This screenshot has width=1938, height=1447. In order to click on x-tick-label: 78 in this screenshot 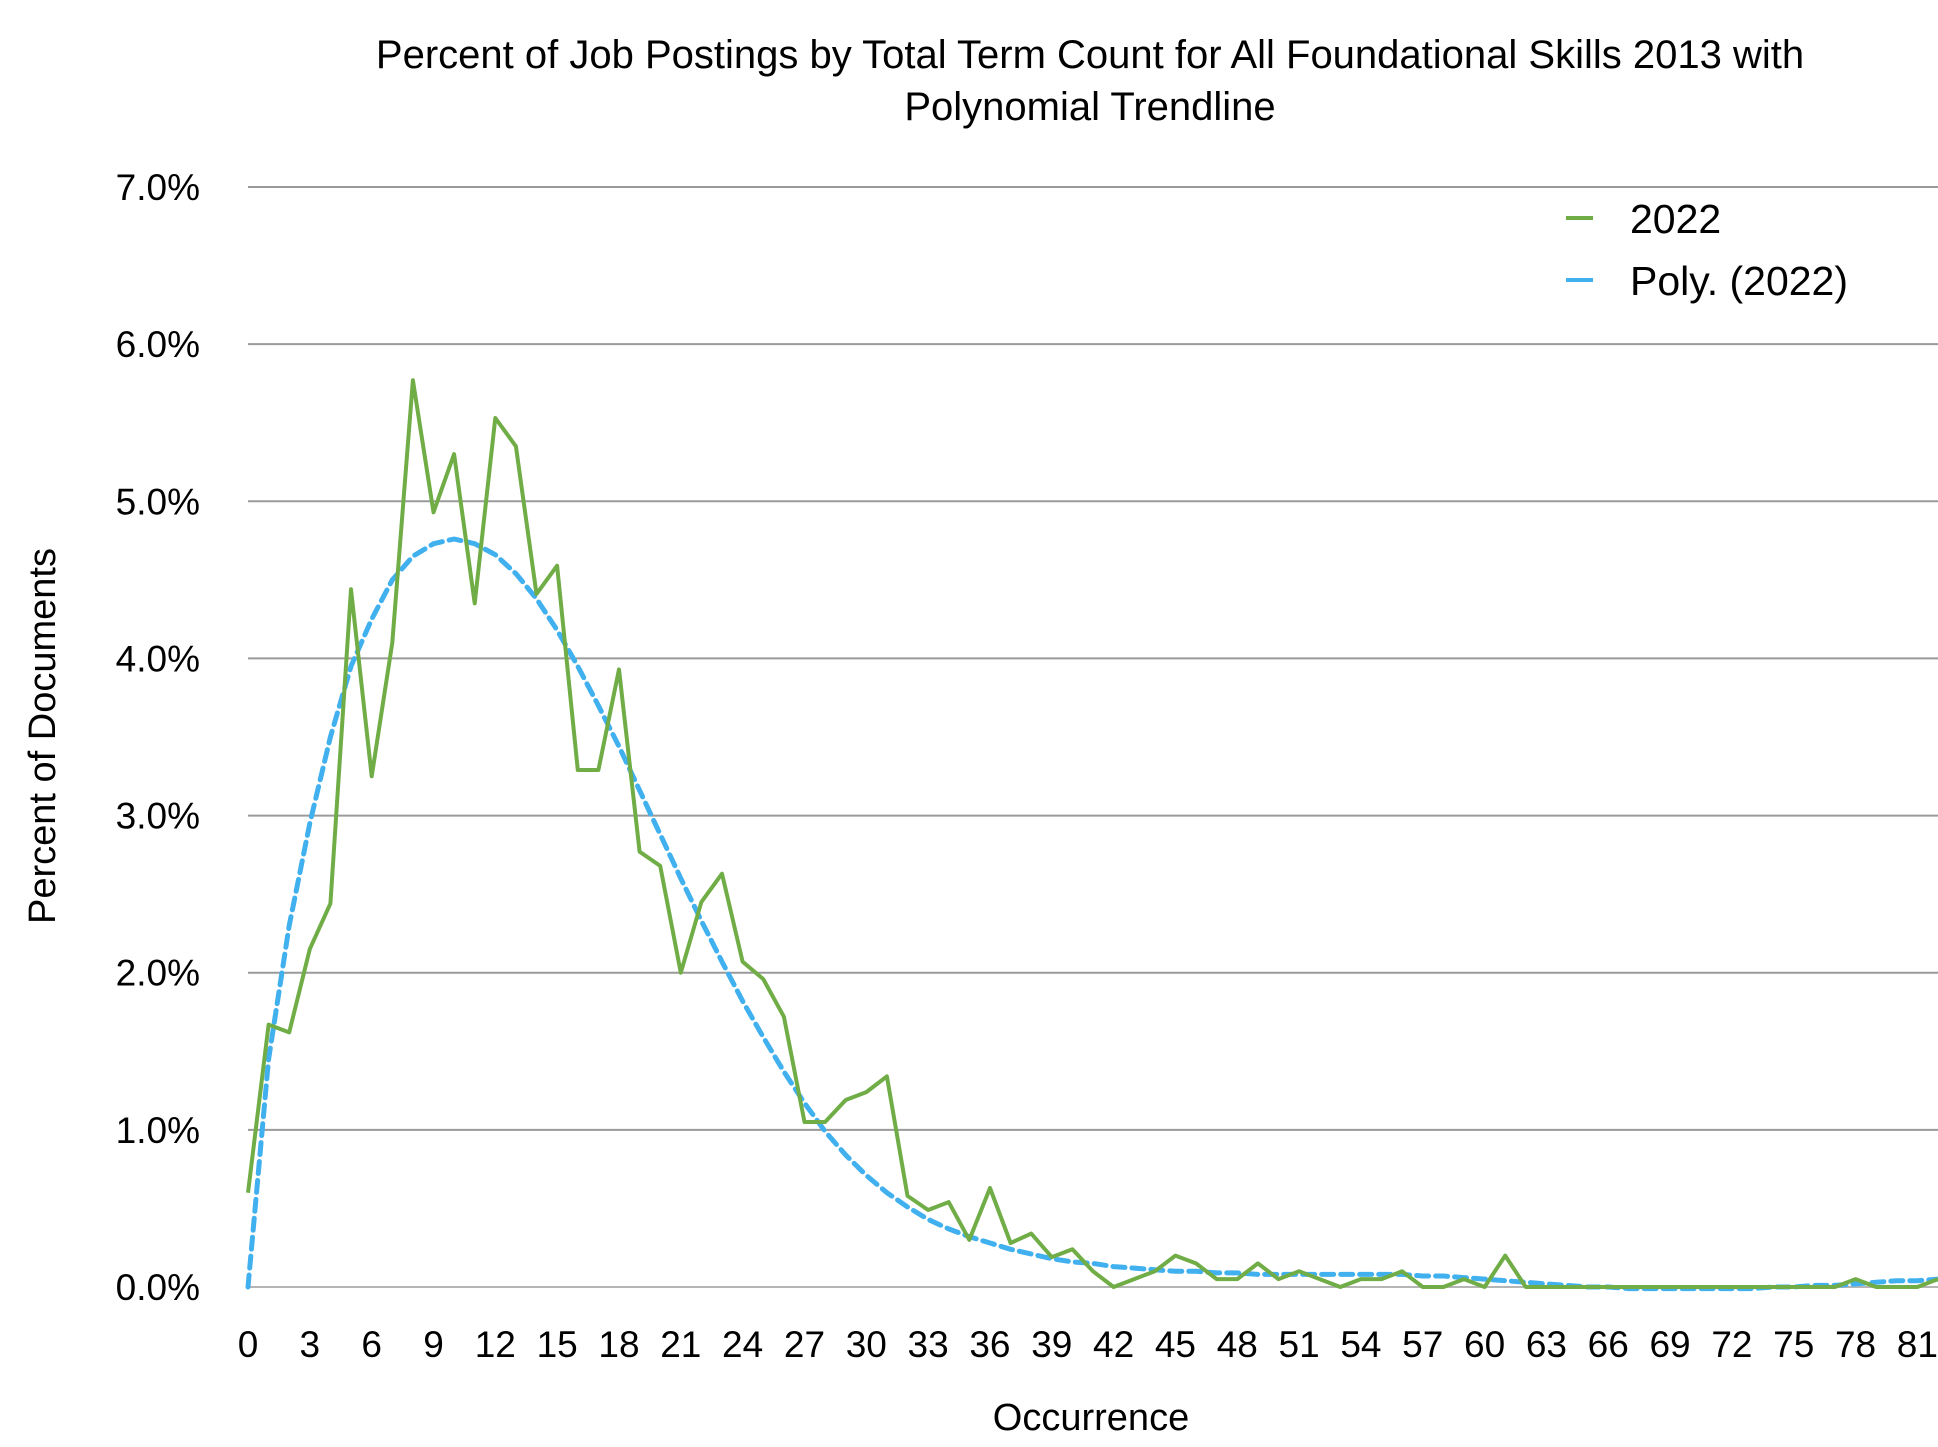, I will do `click(1855, 1344)`.